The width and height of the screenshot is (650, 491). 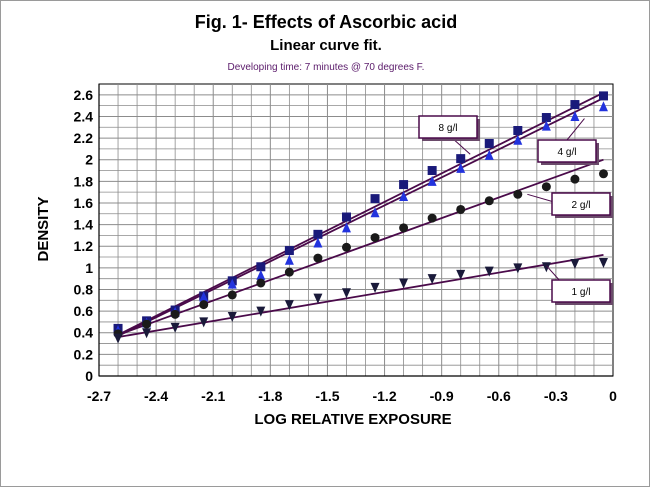 I want to click on y-tick-label: 2.2, so click(x=84, y=138).